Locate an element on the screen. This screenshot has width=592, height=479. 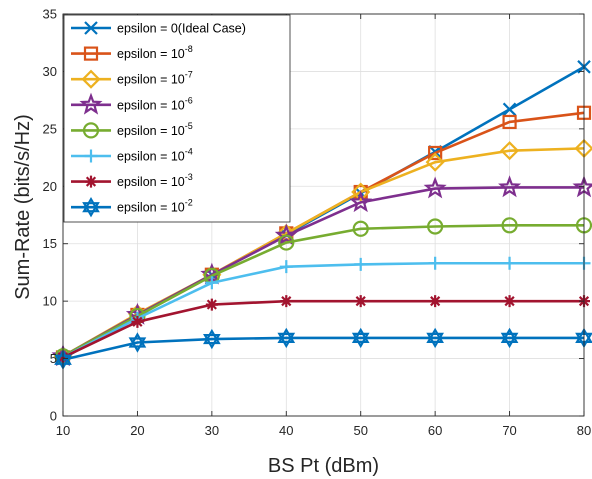
legend-label-exponent: -6 is located at coordinates (189, 100).